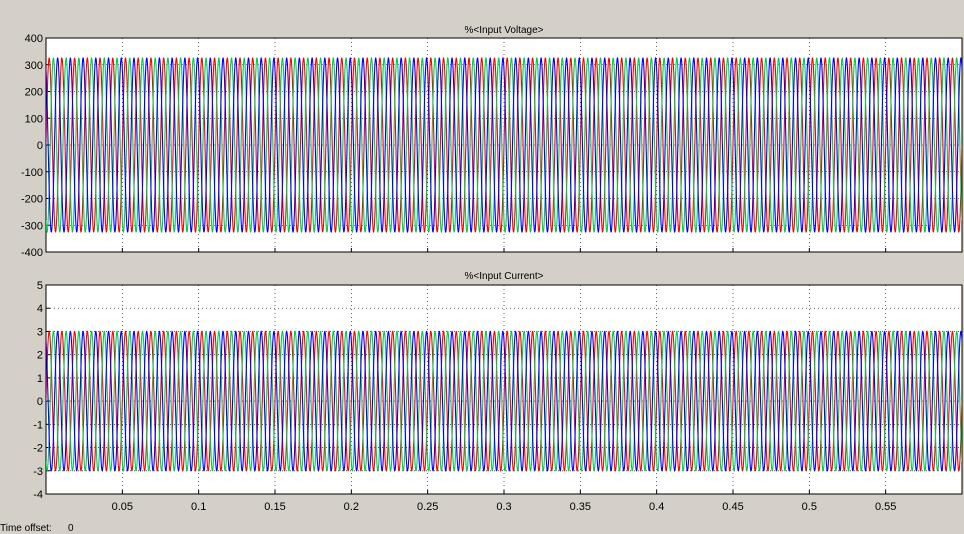  Describe the element at coordinates (504, 30) in the screenshot. I see `plot-title: %<Input Voltage>` at that location.